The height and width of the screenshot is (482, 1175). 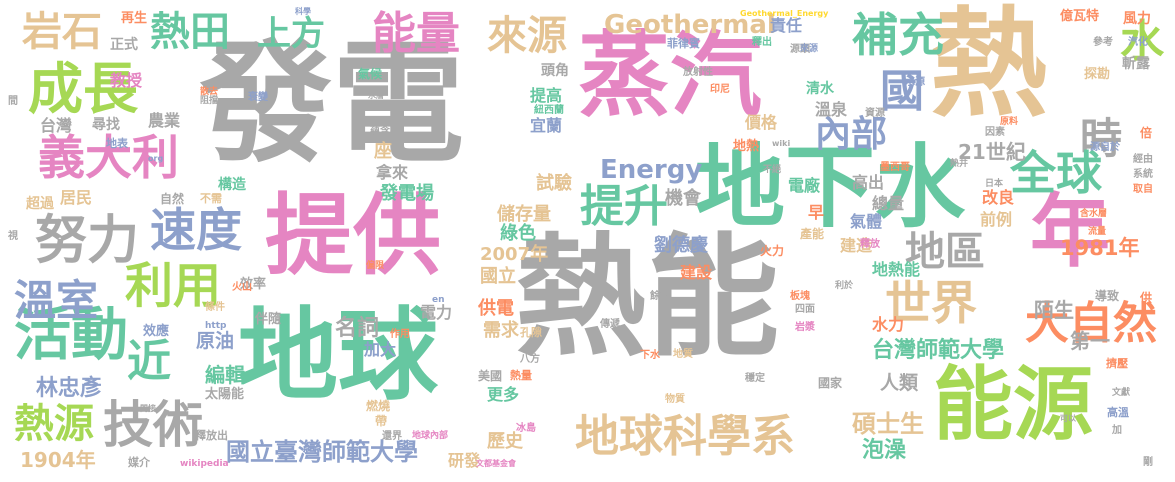 I want to click on word-62: 需求, so click(x=501, y=330).